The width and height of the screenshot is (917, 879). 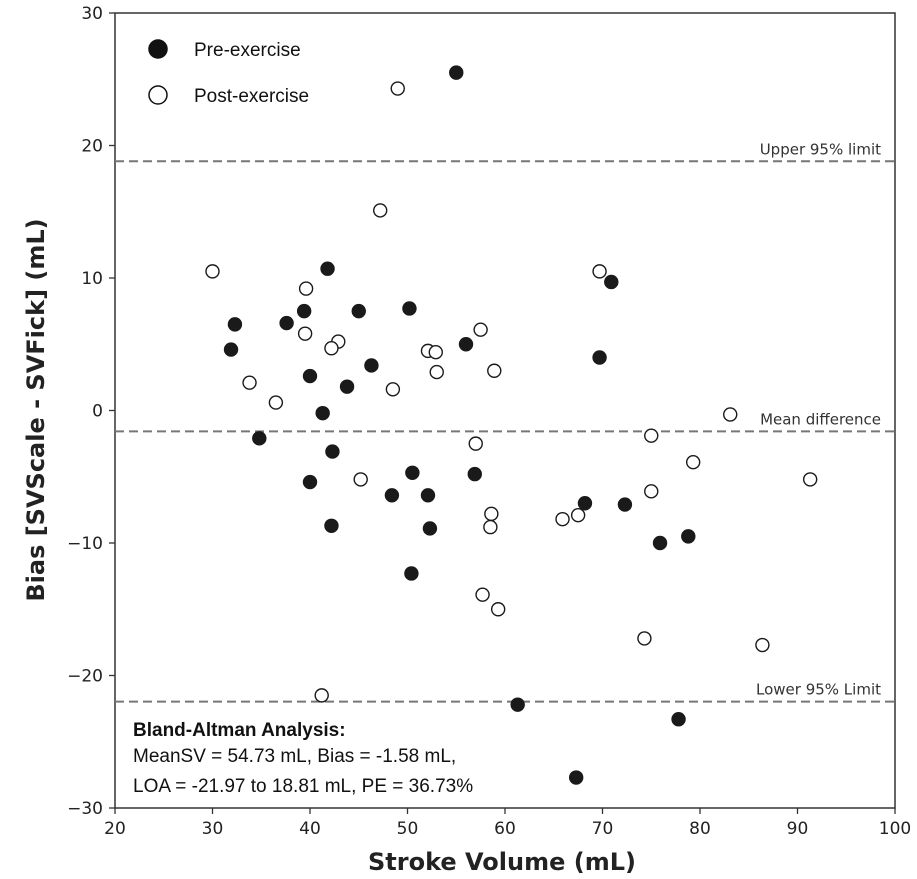 I want to click on legend-label-post-exercise: Post-exercise, so click(x=251, y=96).